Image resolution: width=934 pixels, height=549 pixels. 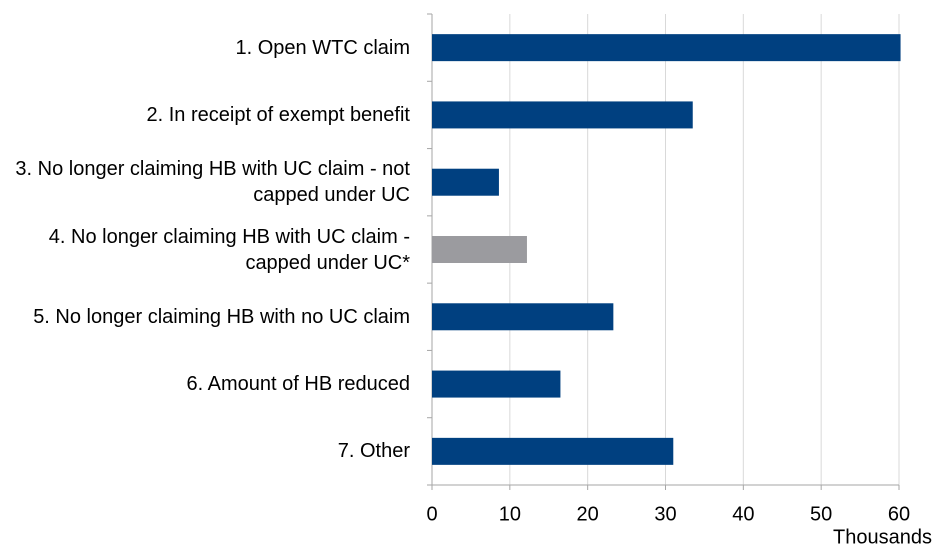 What do you see at coordinates (298, 384) in the screenshot?
I see `y-tick-label: 6. Amount of HB reduced` at bounding box center [298, 384].